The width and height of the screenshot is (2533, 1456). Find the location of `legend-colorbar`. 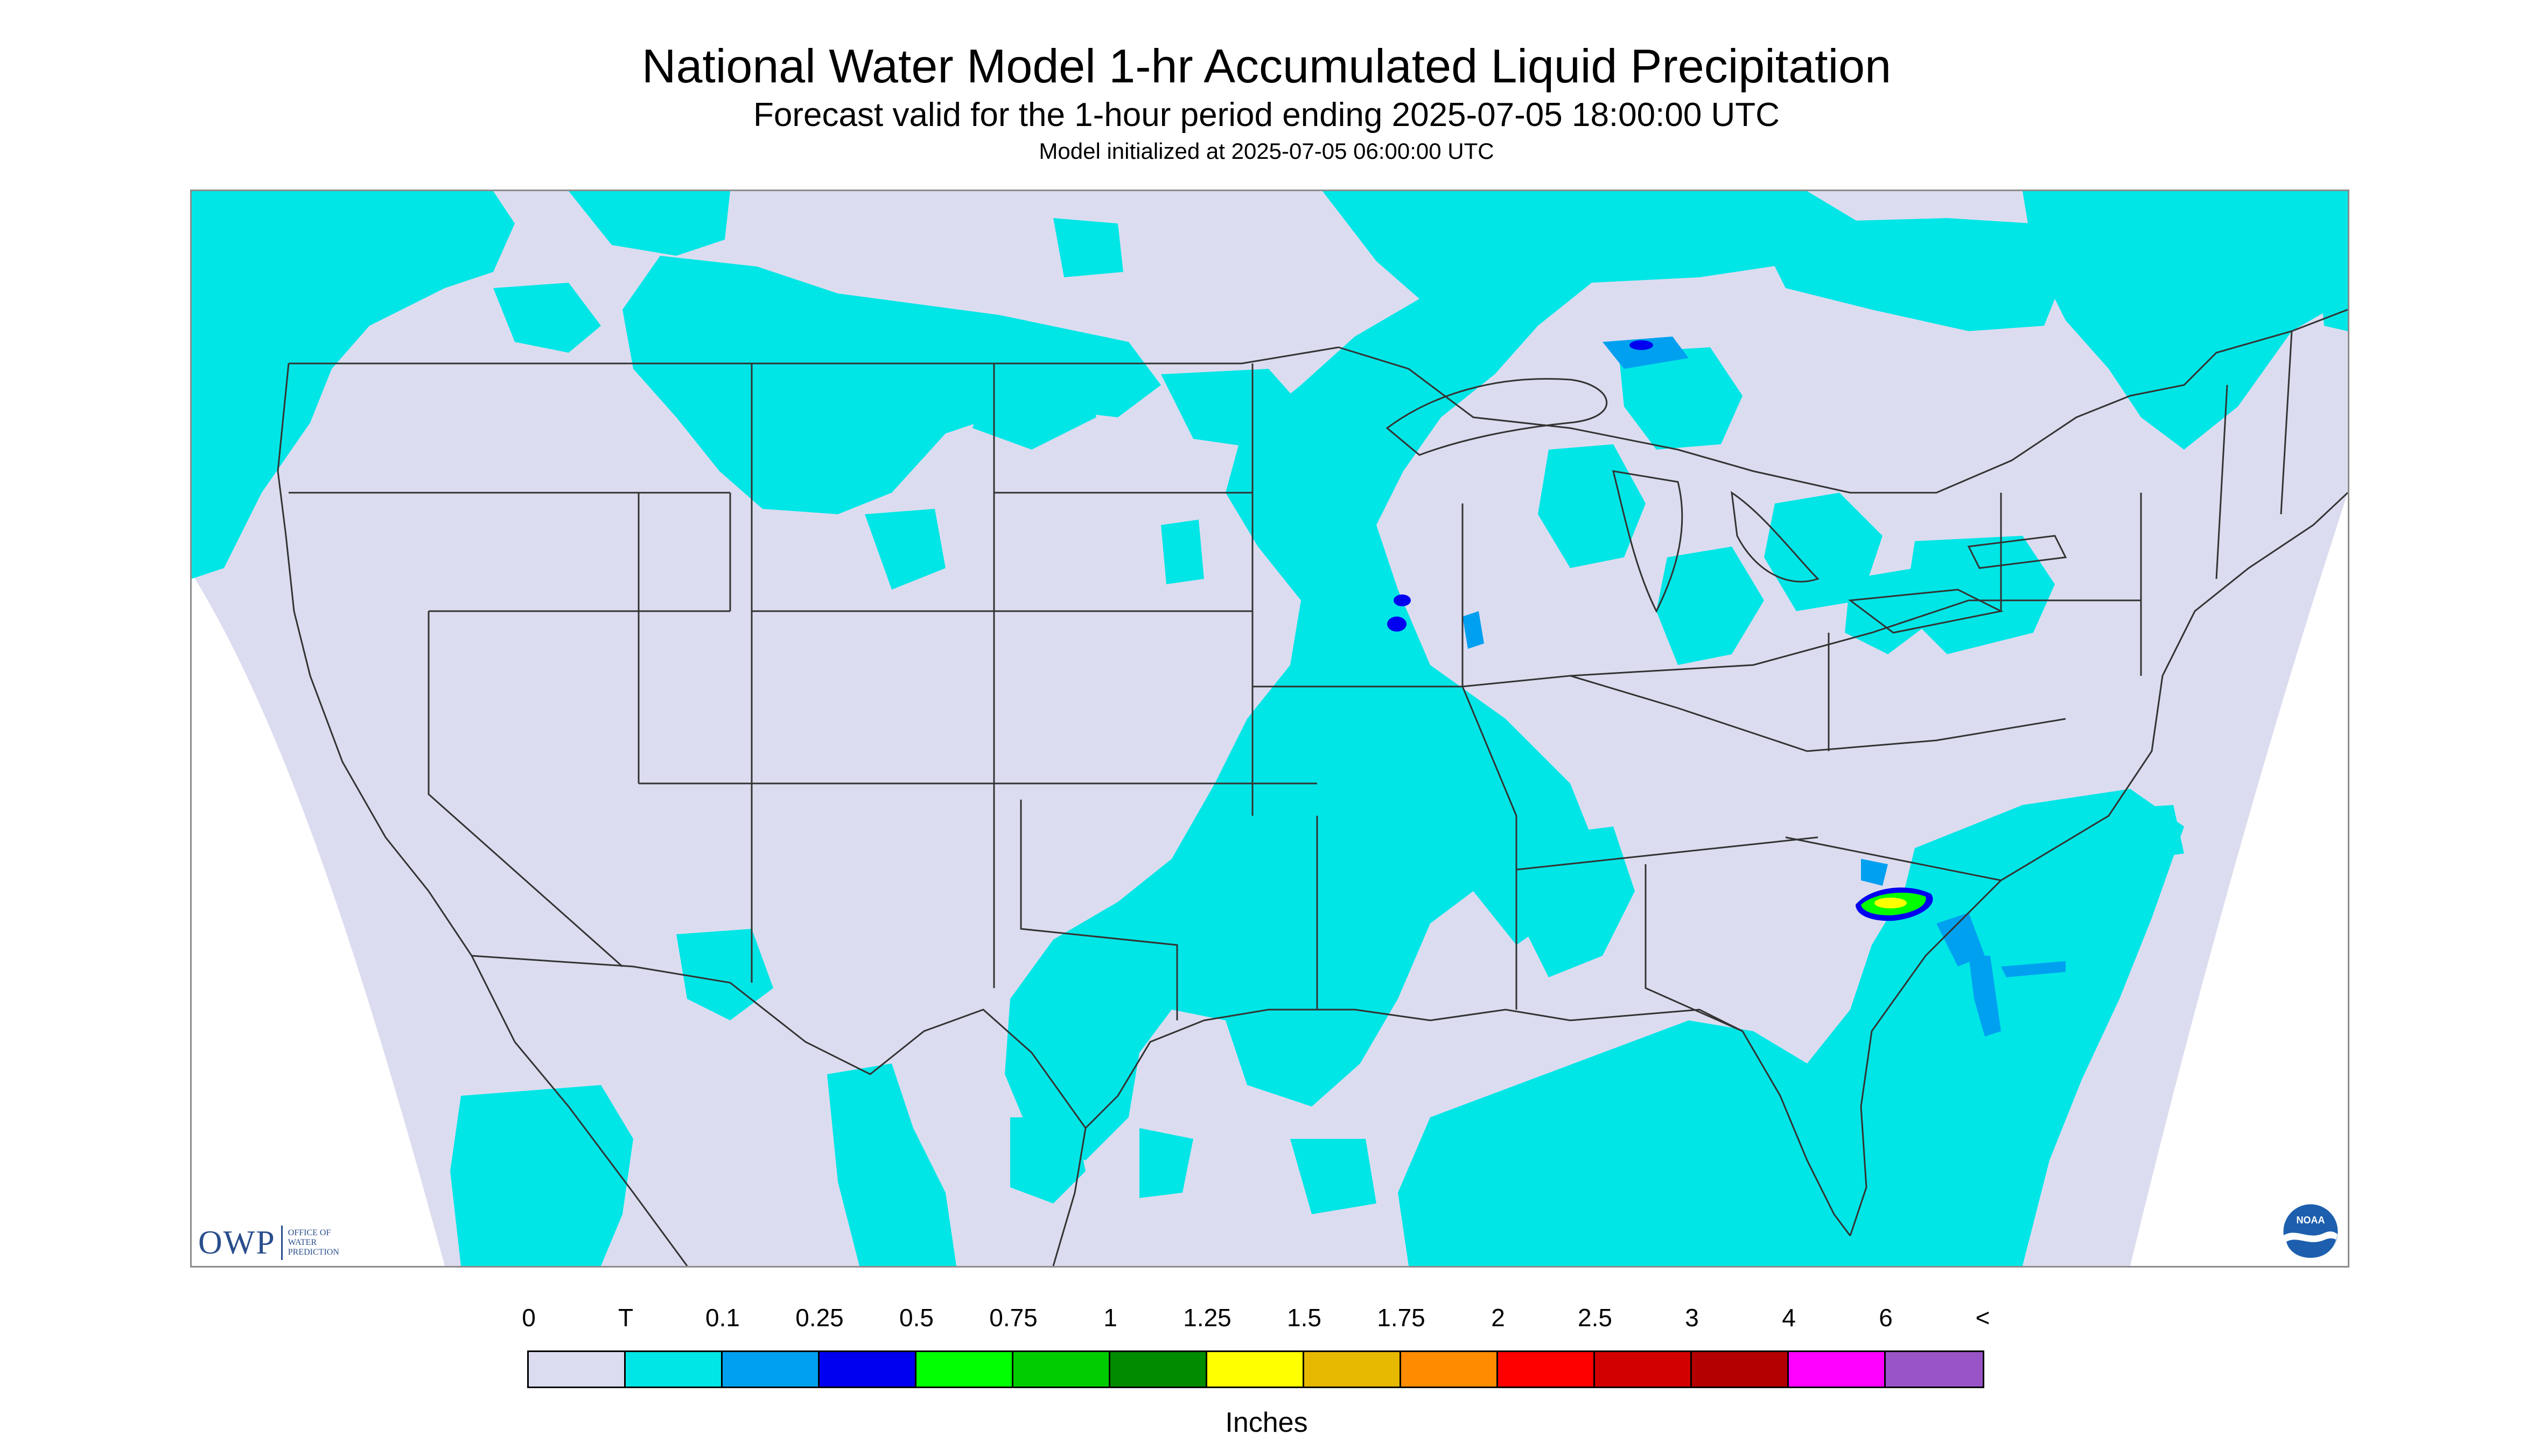

legend-colorbar is located at coordinates (1255, 1369).